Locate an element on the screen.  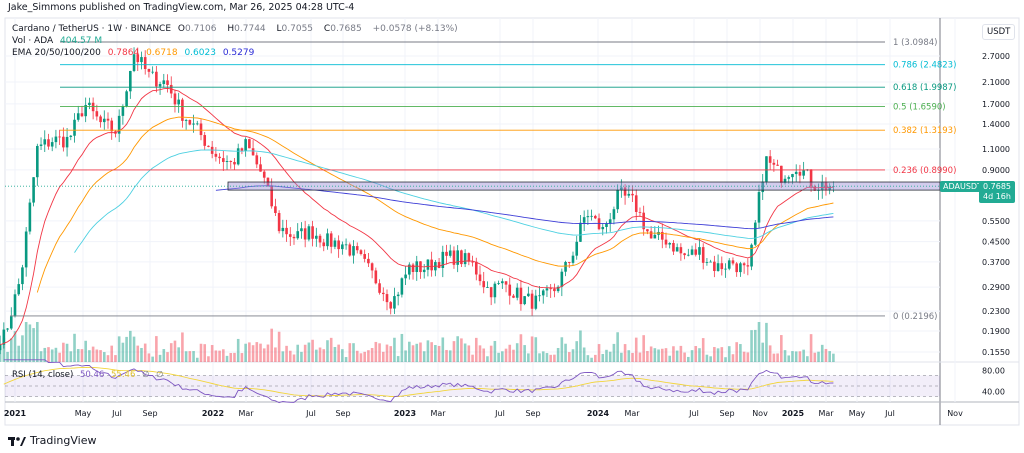
price-tick-label: 1.4000 is located at coordinates (996, 124).